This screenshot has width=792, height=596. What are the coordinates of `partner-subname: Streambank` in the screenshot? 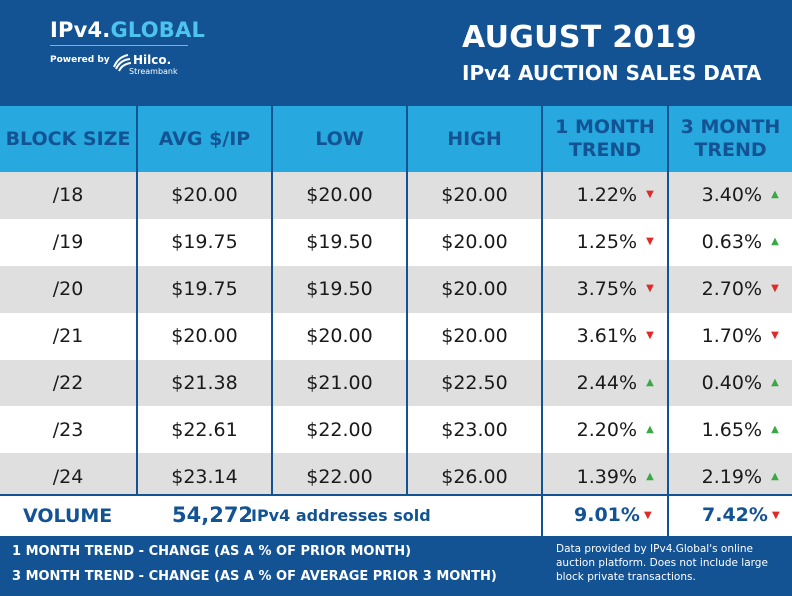 It's located at (153, 71).